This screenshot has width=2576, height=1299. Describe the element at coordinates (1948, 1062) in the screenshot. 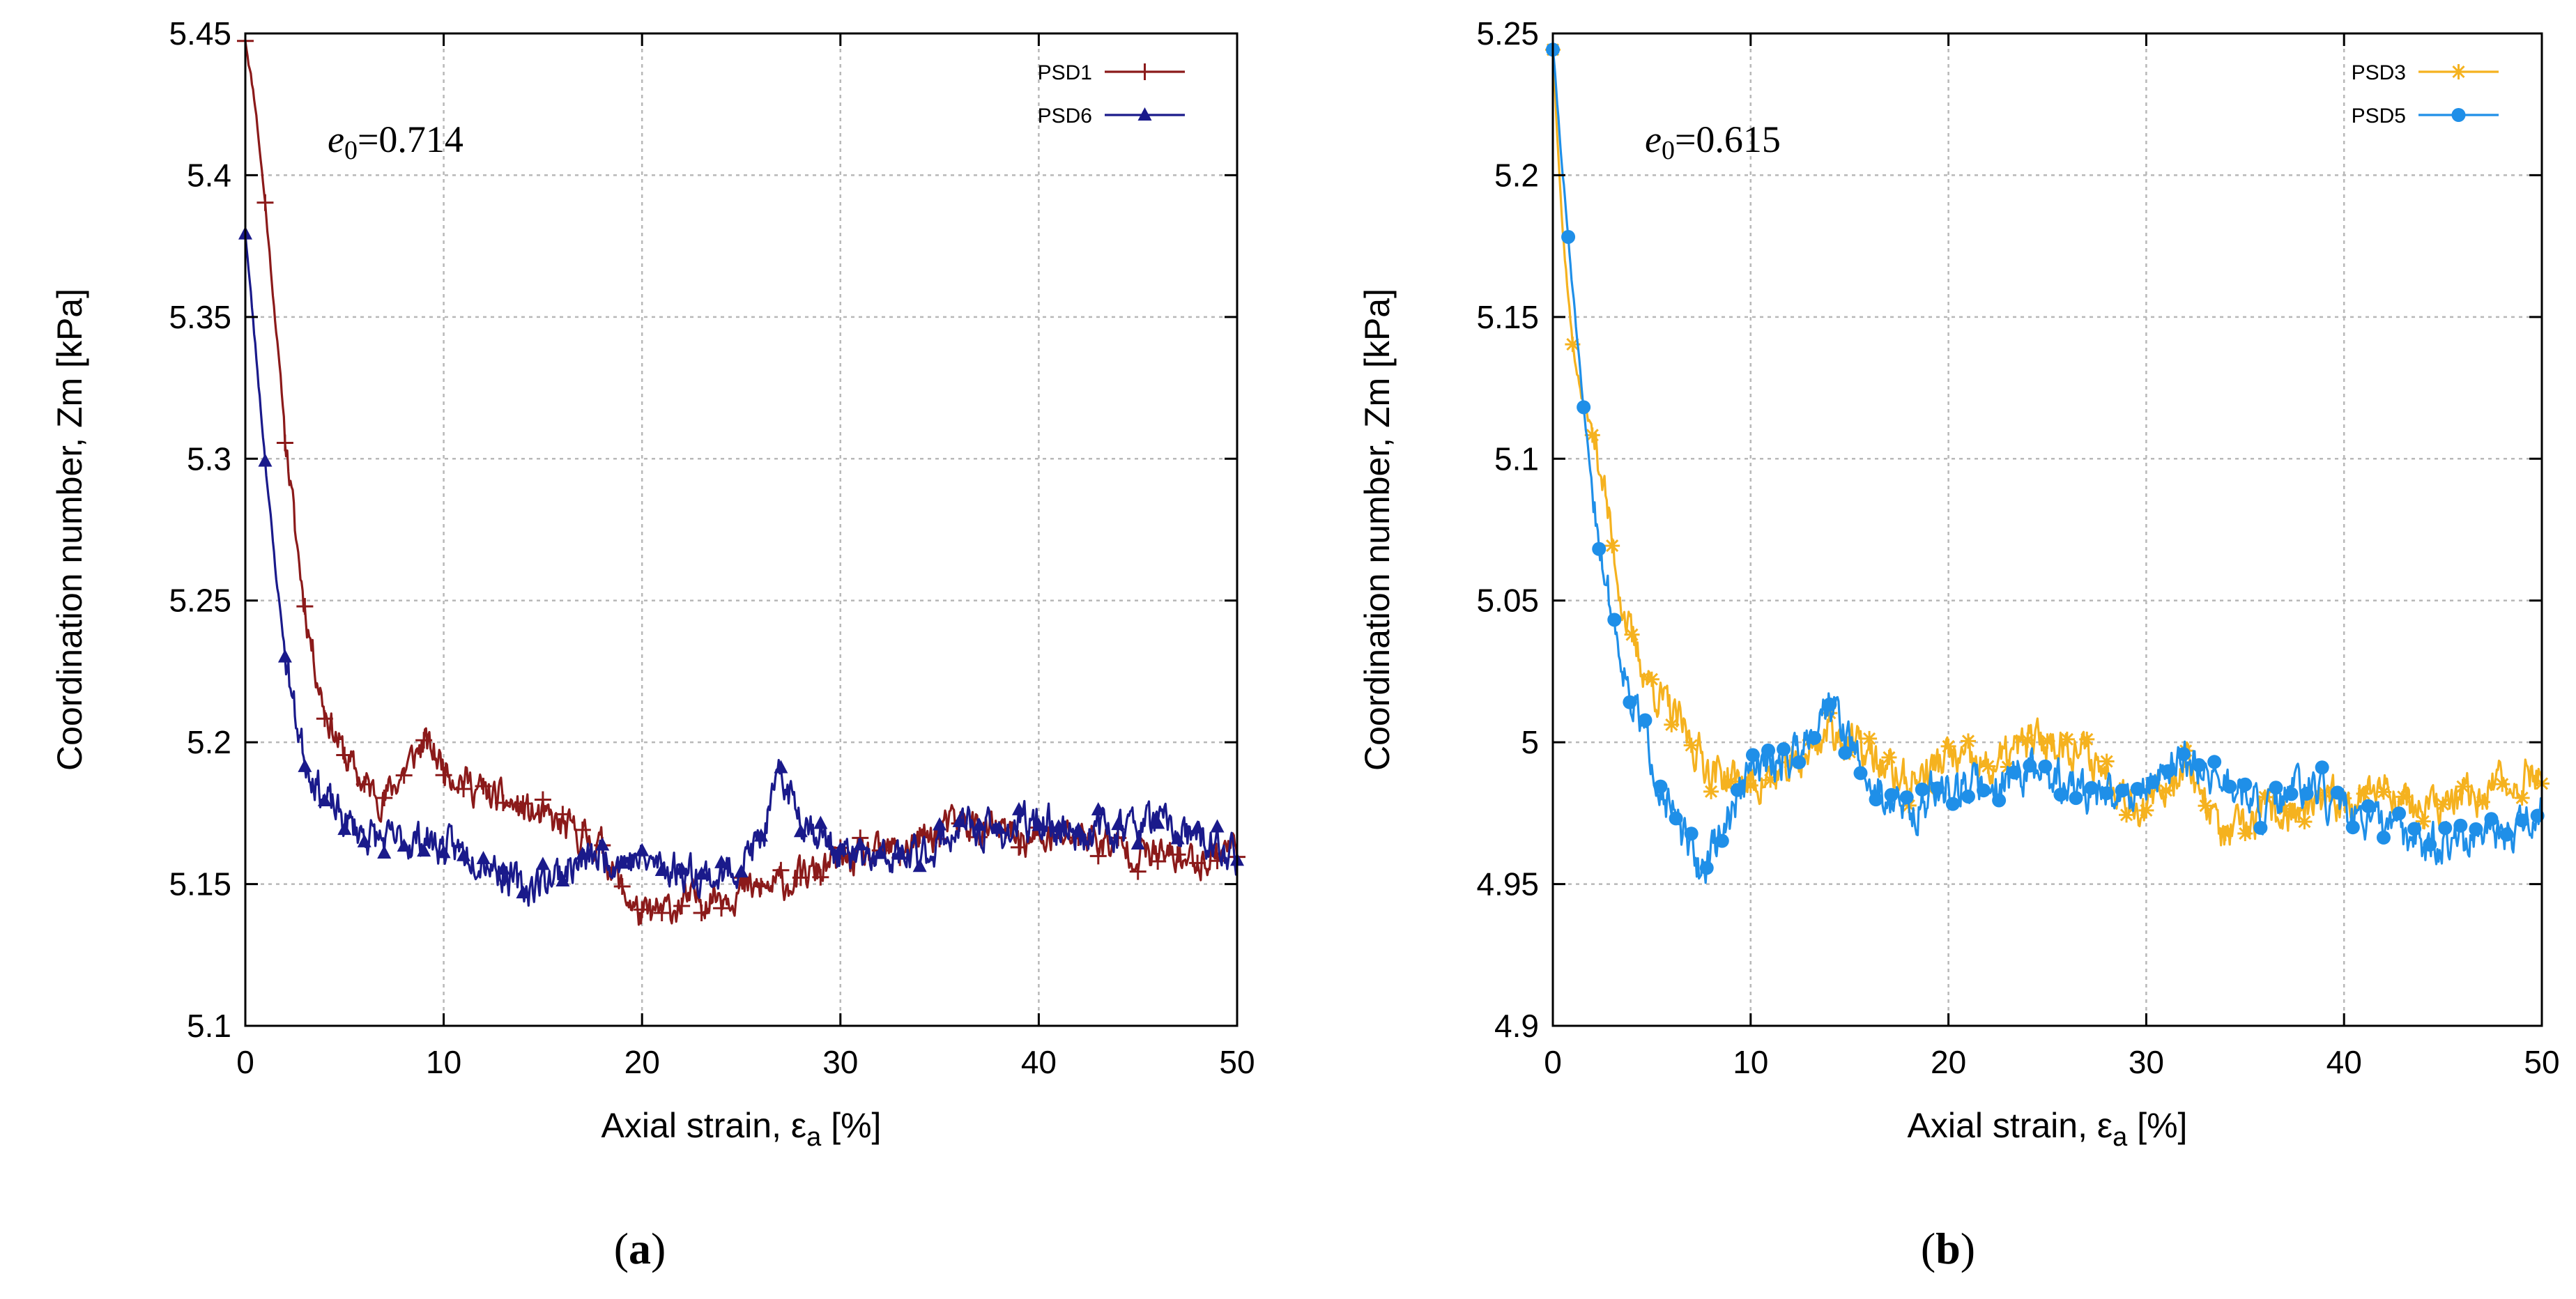

I see `x-tick-label: 20` at that location.